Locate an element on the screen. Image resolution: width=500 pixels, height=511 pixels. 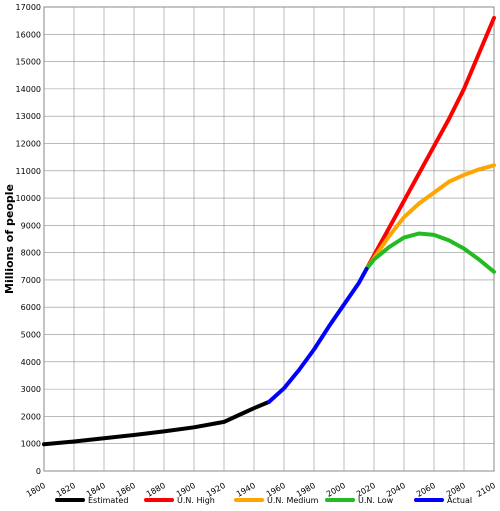
x-tick-label: 1940 is located at coordinates (246, 490).